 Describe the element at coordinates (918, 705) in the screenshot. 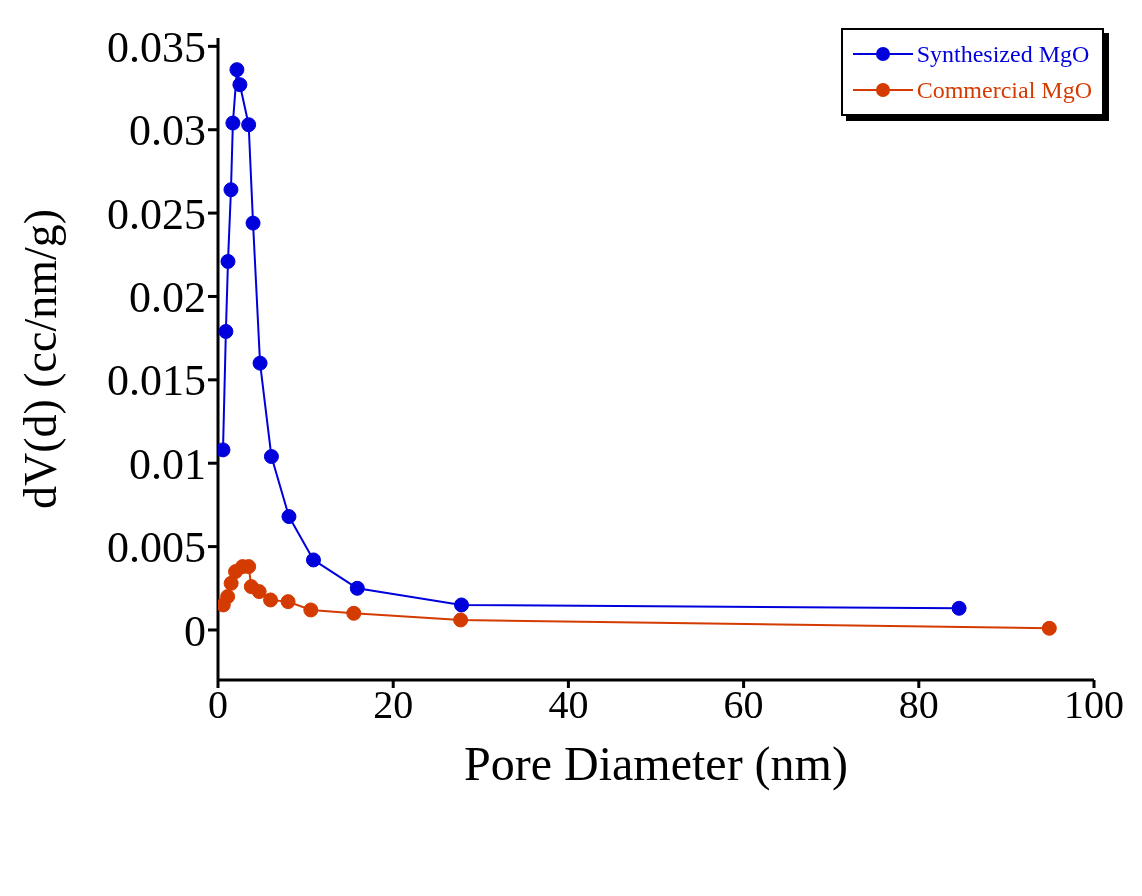

I see `x-tick-label: 80` at that location.